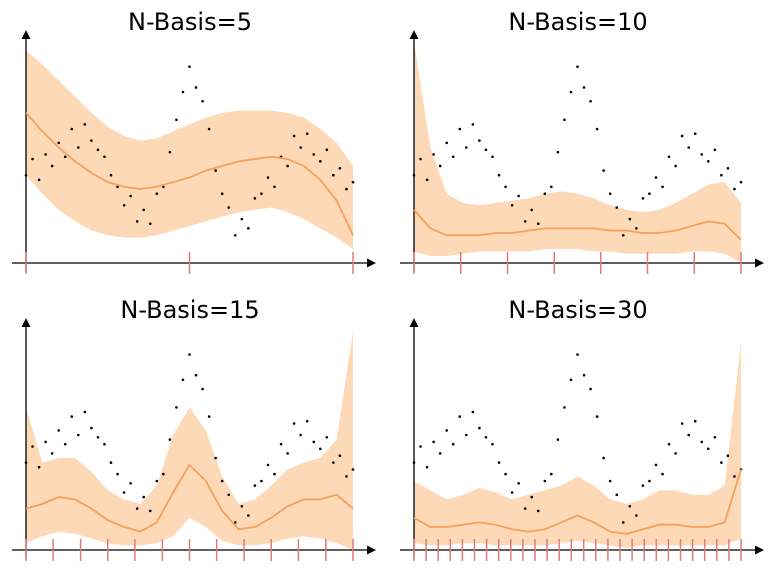  What do you see at coordinates (577, 22) in the screenshot?
I see `subplot-title: N-Basis=10` at bounding box center [577, 22].